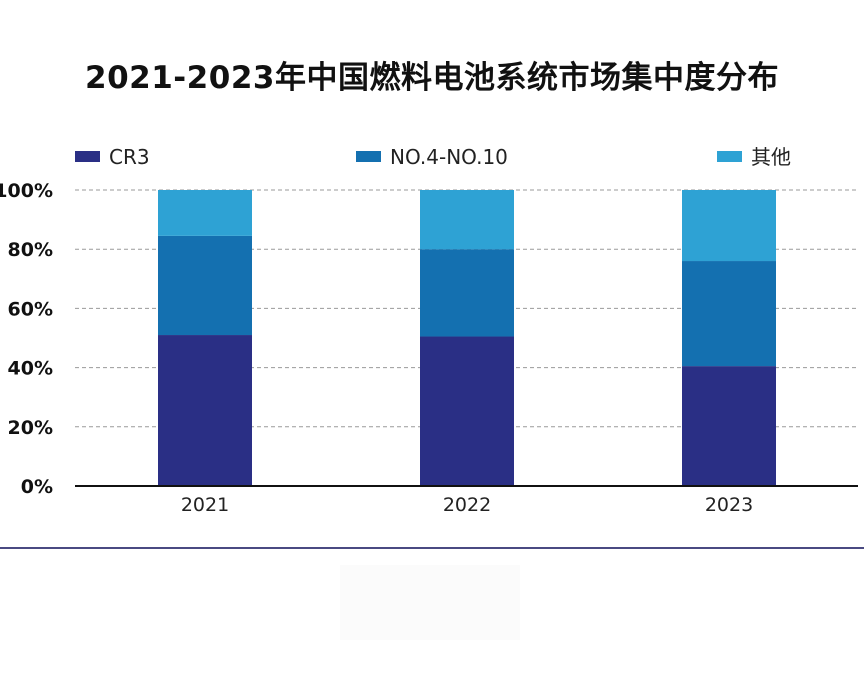 The width and height of the screenshot is (864, 692). What do you see at coordinates (432, 78) in the screenshot?
I see `chart-title: 2021-2023年中国燃料电池系统市场集中度分布` at bounding box center [432, 78].